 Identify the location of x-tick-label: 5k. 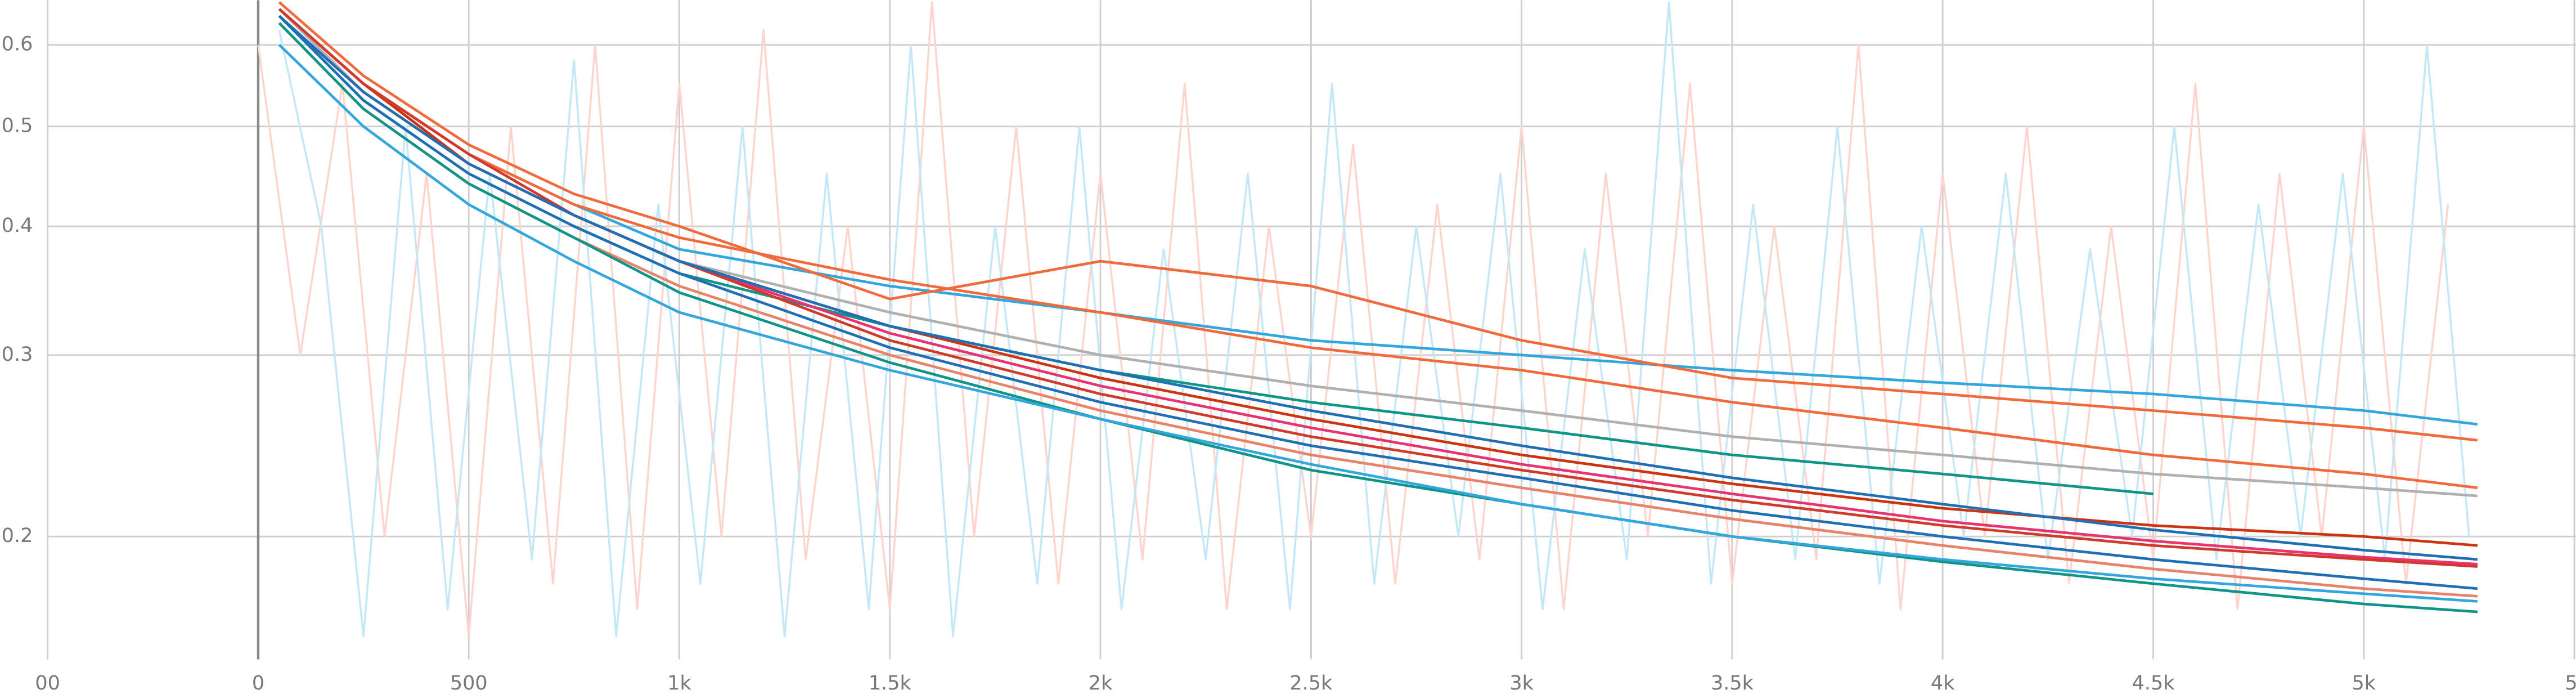
(2364, 682).